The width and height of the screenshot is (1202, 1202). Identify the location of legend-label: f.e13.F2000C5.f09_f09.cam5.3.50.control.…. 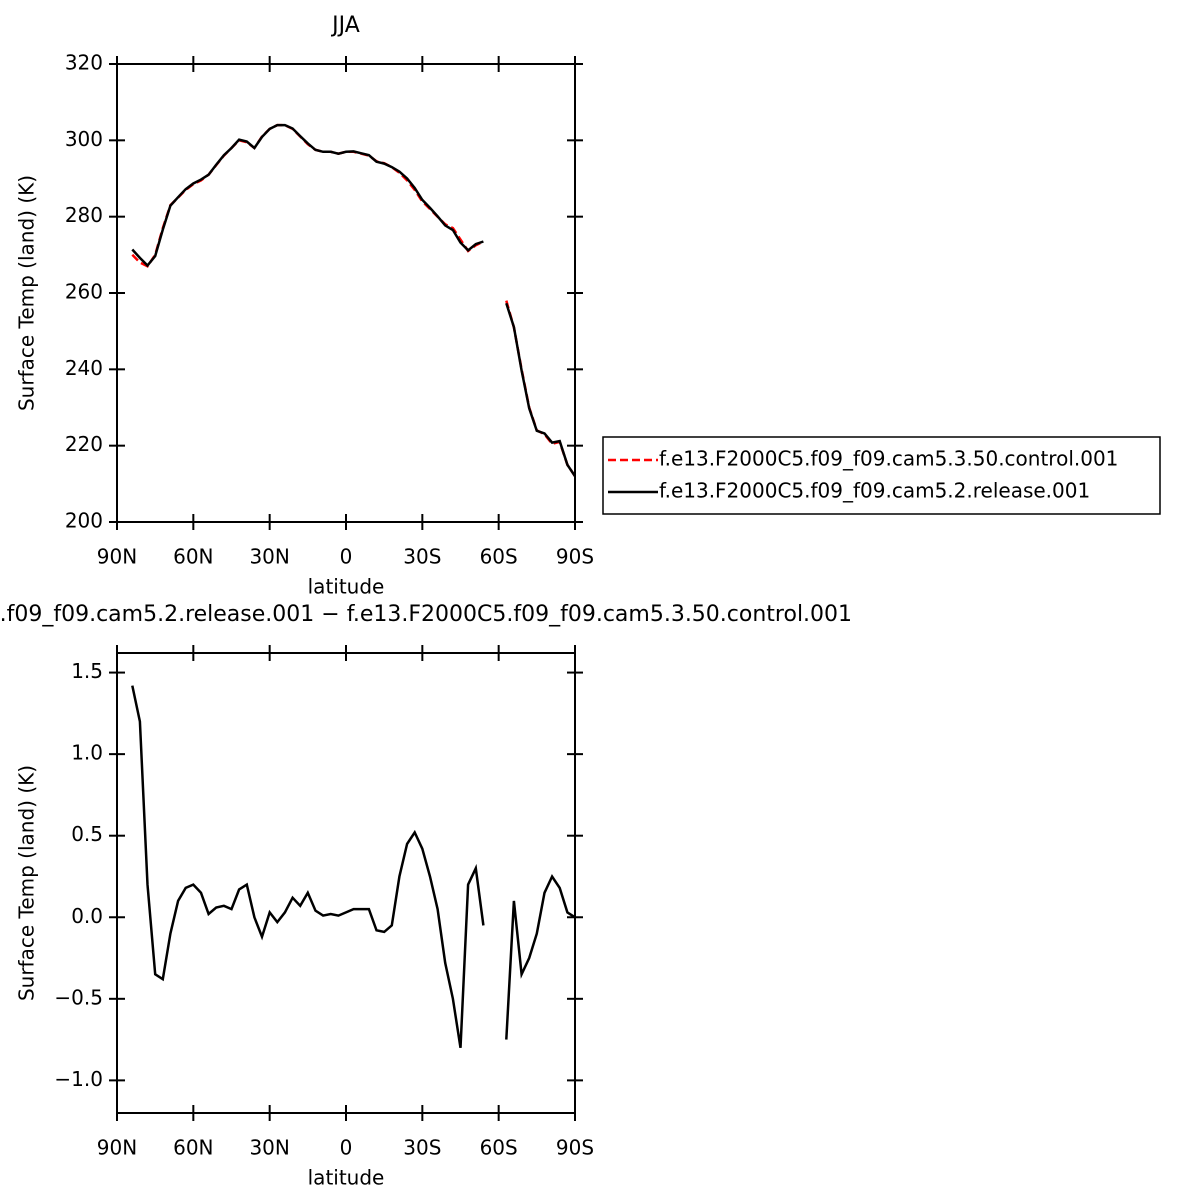
(888, 459).